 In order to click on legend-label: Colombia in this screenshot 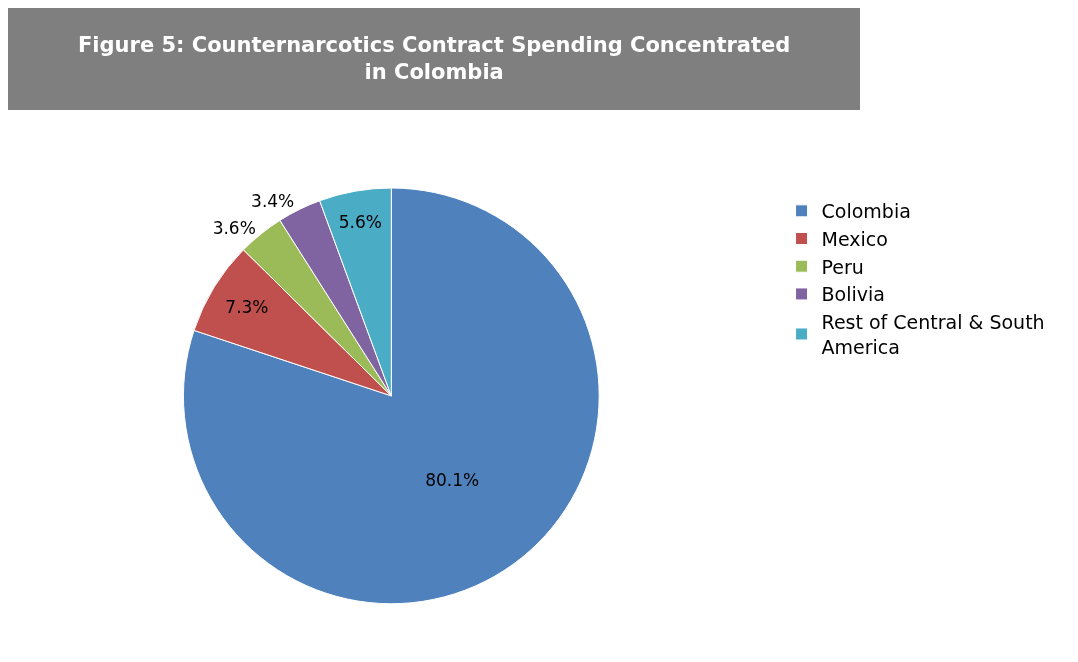, I will do `click(866, 211)`.